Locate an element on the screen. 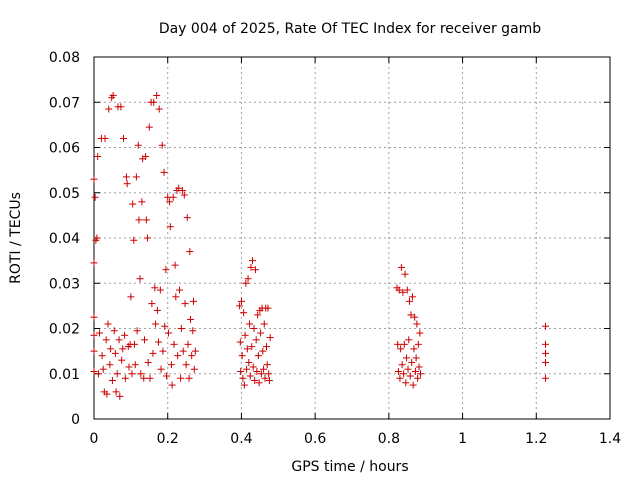 This screenshot has width=640, height=480. y-axis-title: ROTI / TECUs is located at coordinates (16, 238).